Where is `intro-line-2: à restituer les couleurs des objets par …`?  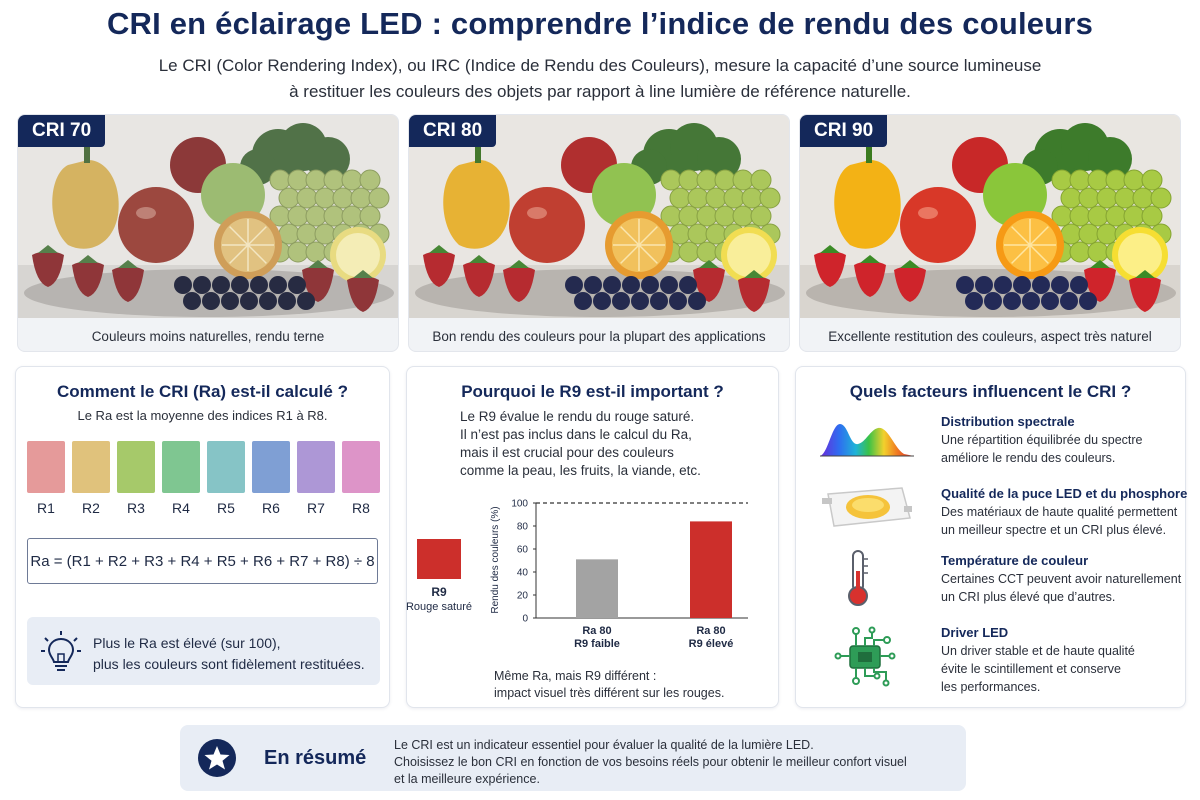
intro-line-2: à restituer les couleurs des objets par … is located at coordinates (600, 91).